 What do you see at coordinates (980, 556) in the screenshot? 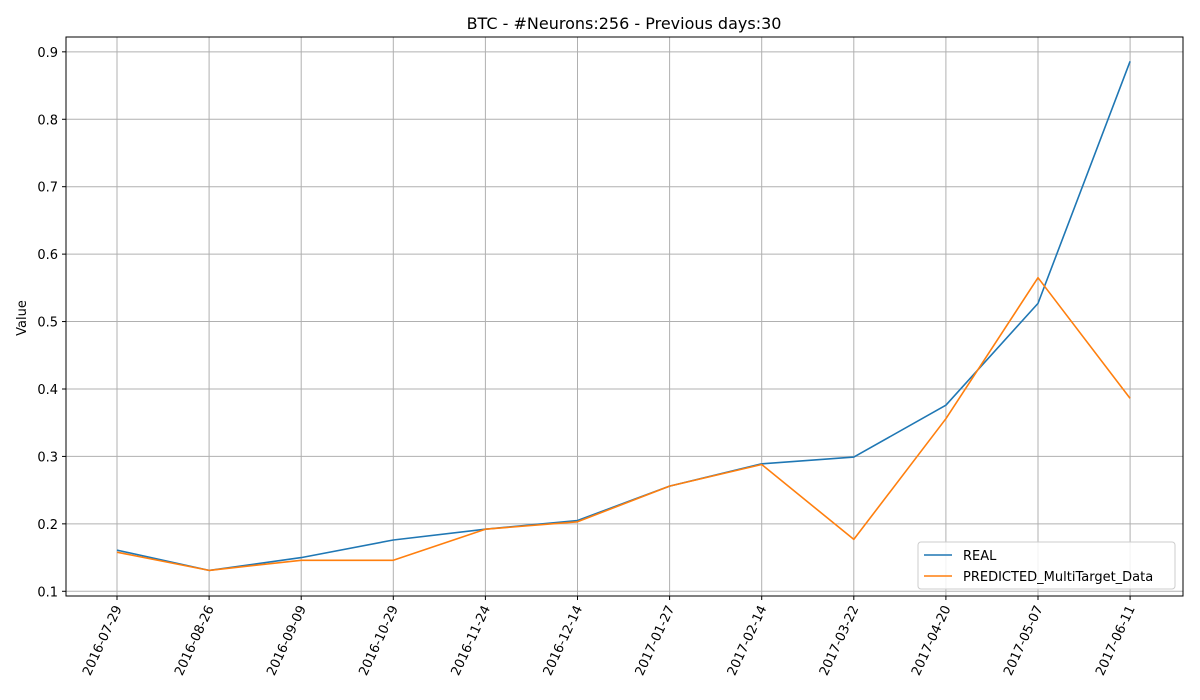
I see `legend-label: REAL` at bounding box center [980, 556].